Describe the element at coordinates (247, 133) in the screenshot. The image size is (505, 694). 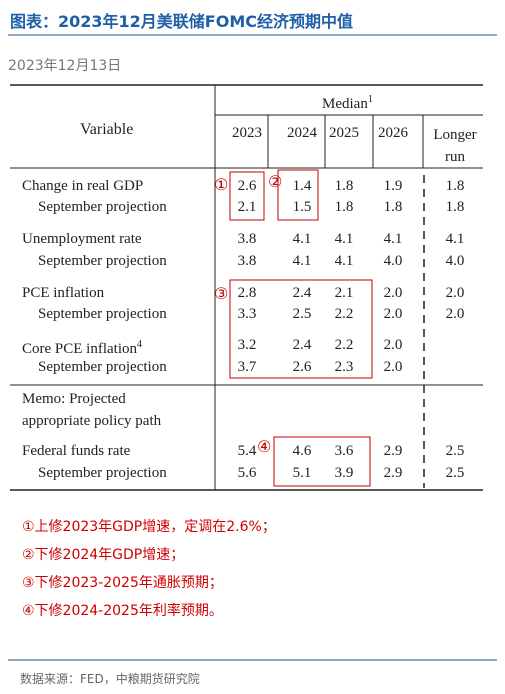
I see `column-header: 2023` at that location.